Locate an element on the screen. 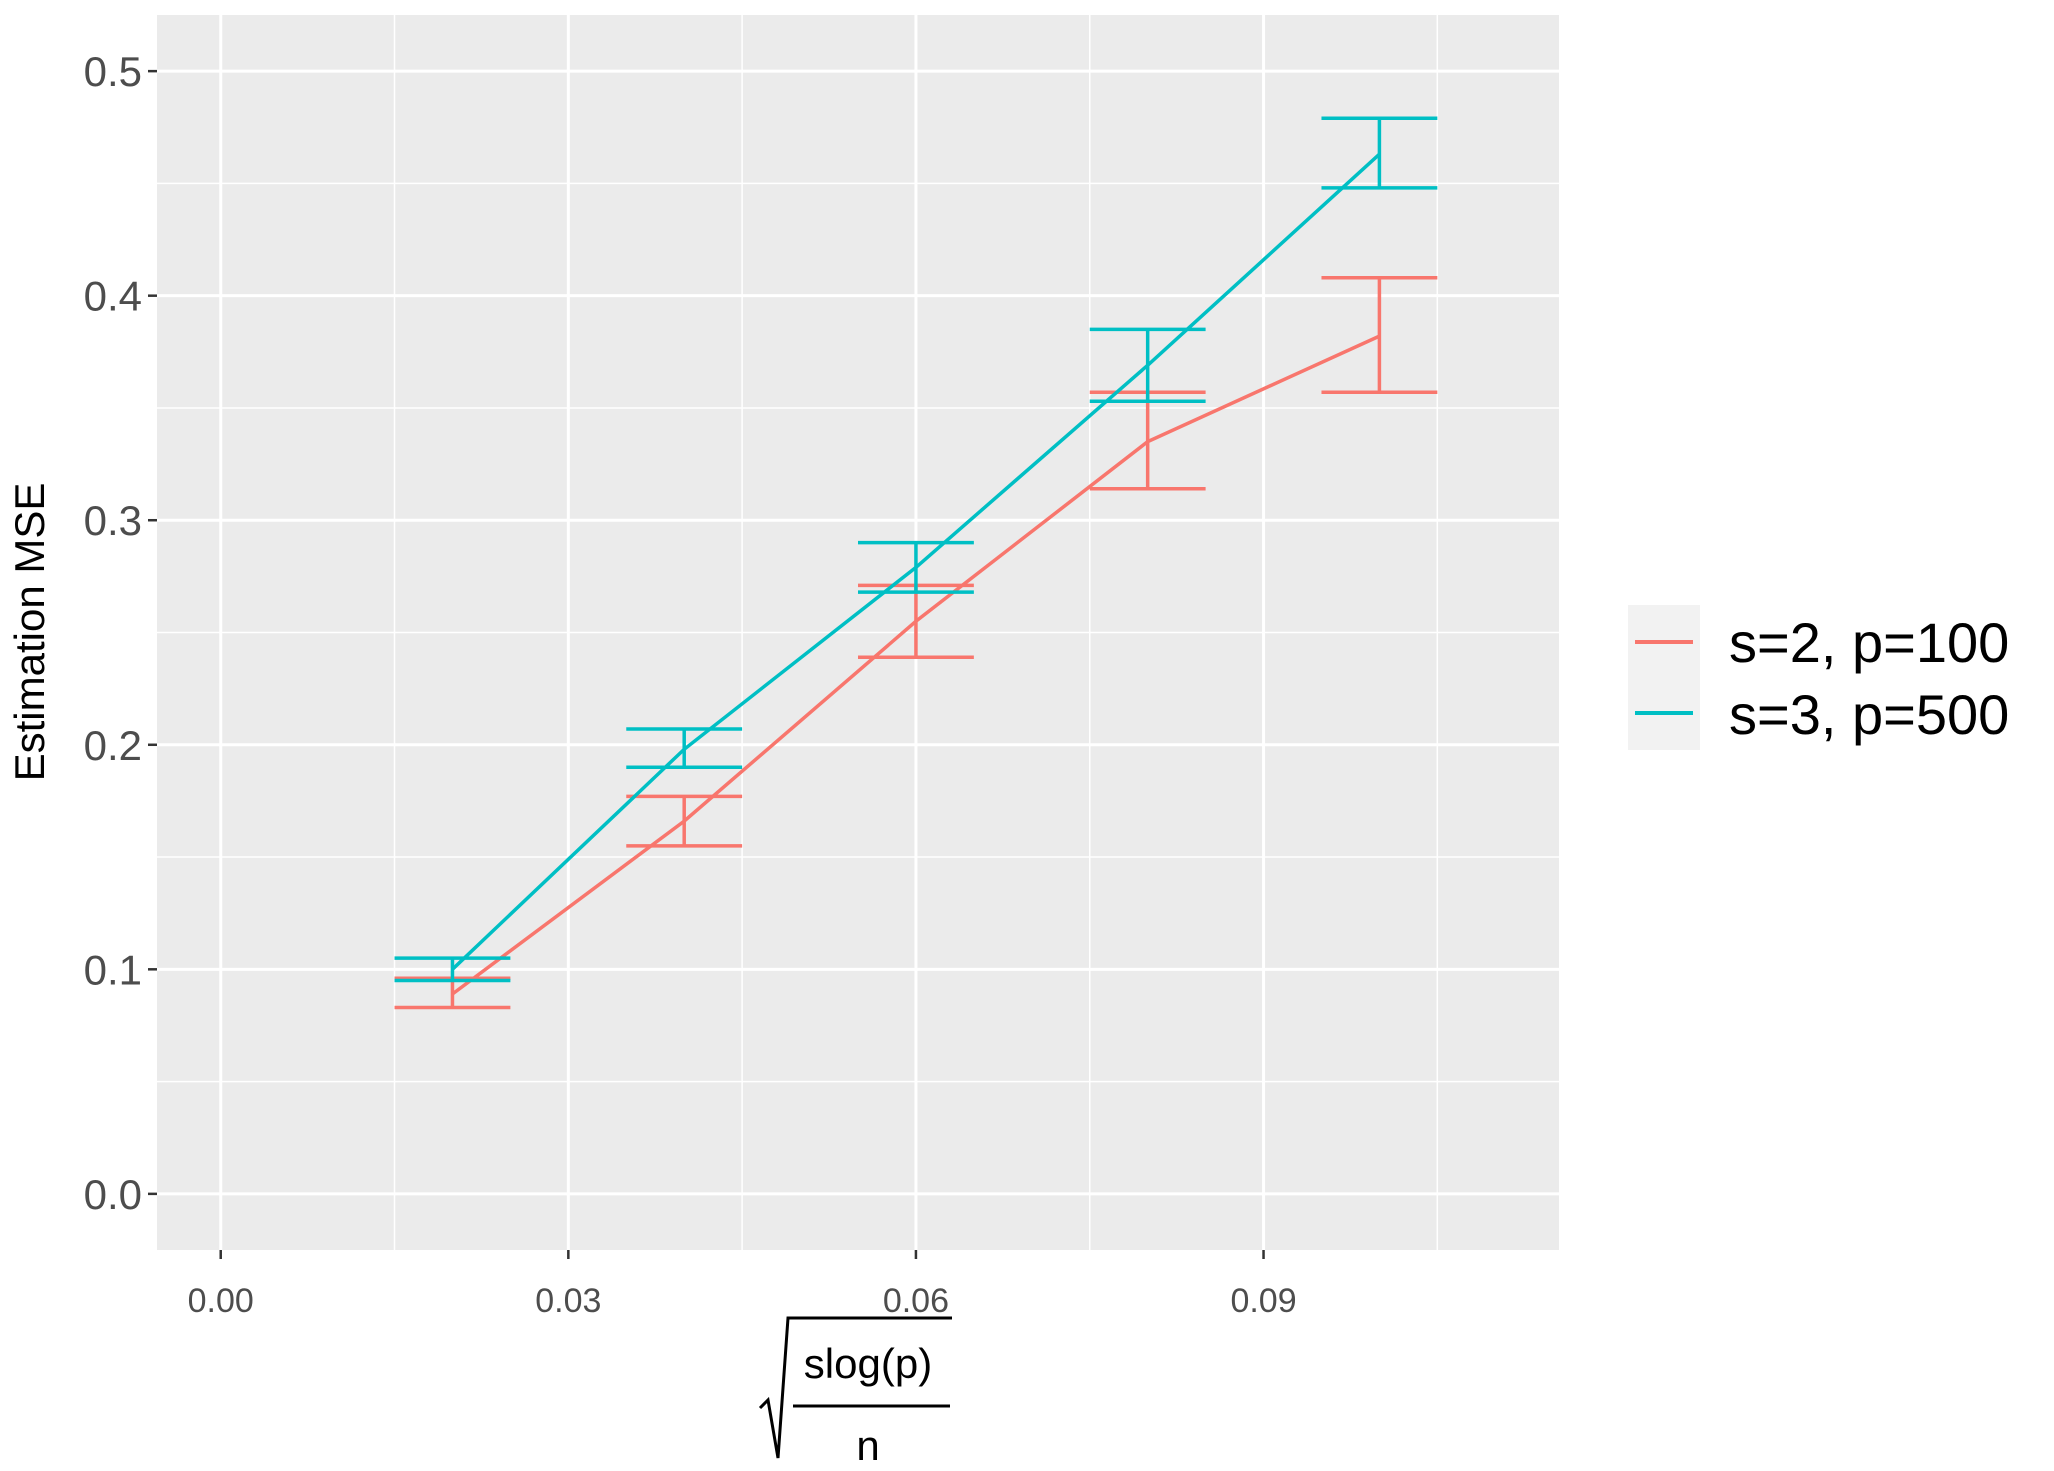  legend-label-s2-p100: s=2, p=100 is located at coordinates (1869, 642).